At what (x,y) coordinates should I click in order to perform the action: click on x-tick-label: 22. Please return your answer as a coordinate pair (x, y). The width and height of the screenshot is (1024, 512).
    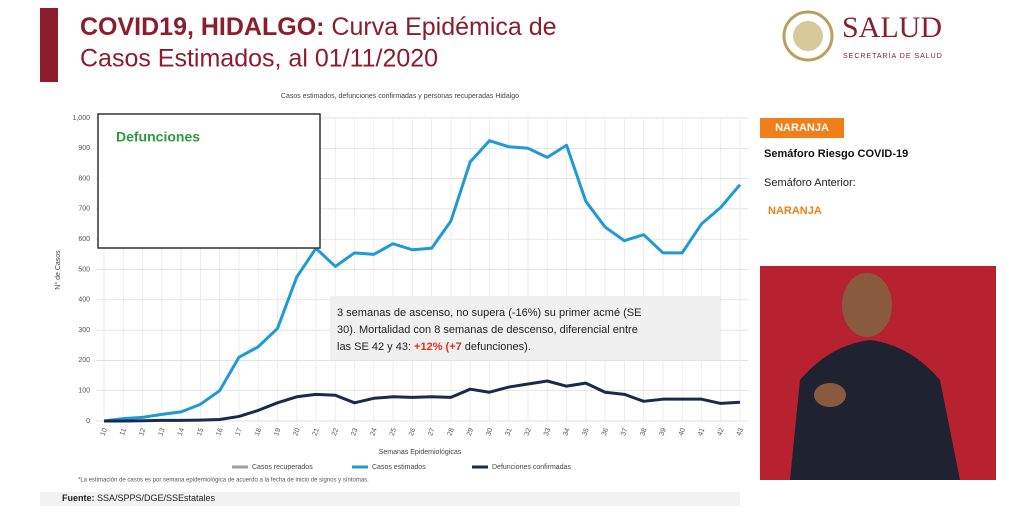
    Looking at the image, I should click on (335, 432).